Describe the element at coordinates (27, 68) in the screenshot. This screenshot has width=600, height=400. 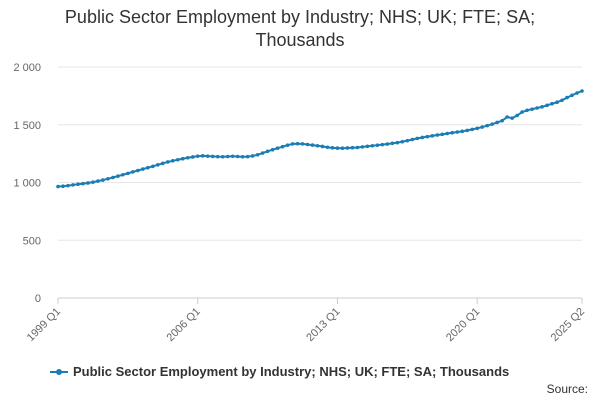
I see `y-tick-label: 2 000` at that location.